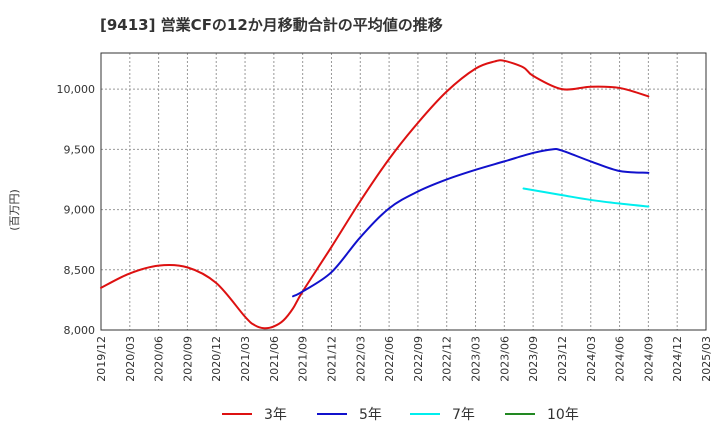 The width and height of the screenshot is (720, 440). I want to click on y-tick-label: 9,000, so click(80, 210).